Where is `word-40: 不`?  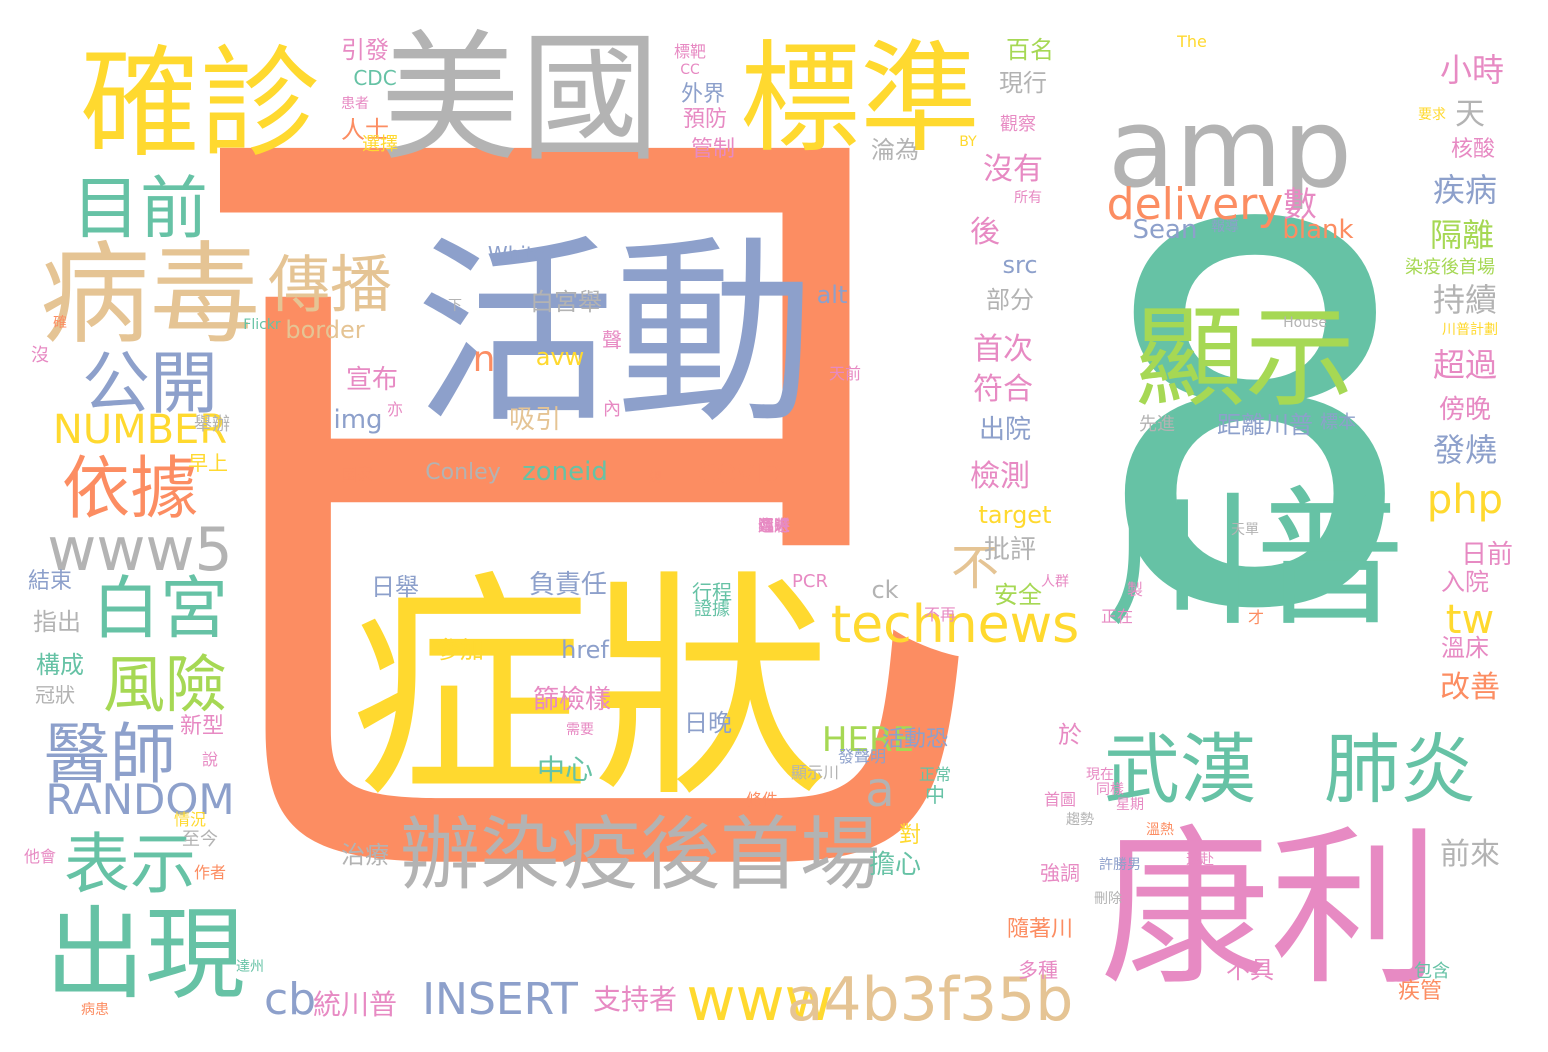
word-40: 不 is located at coordinates (975, 568).